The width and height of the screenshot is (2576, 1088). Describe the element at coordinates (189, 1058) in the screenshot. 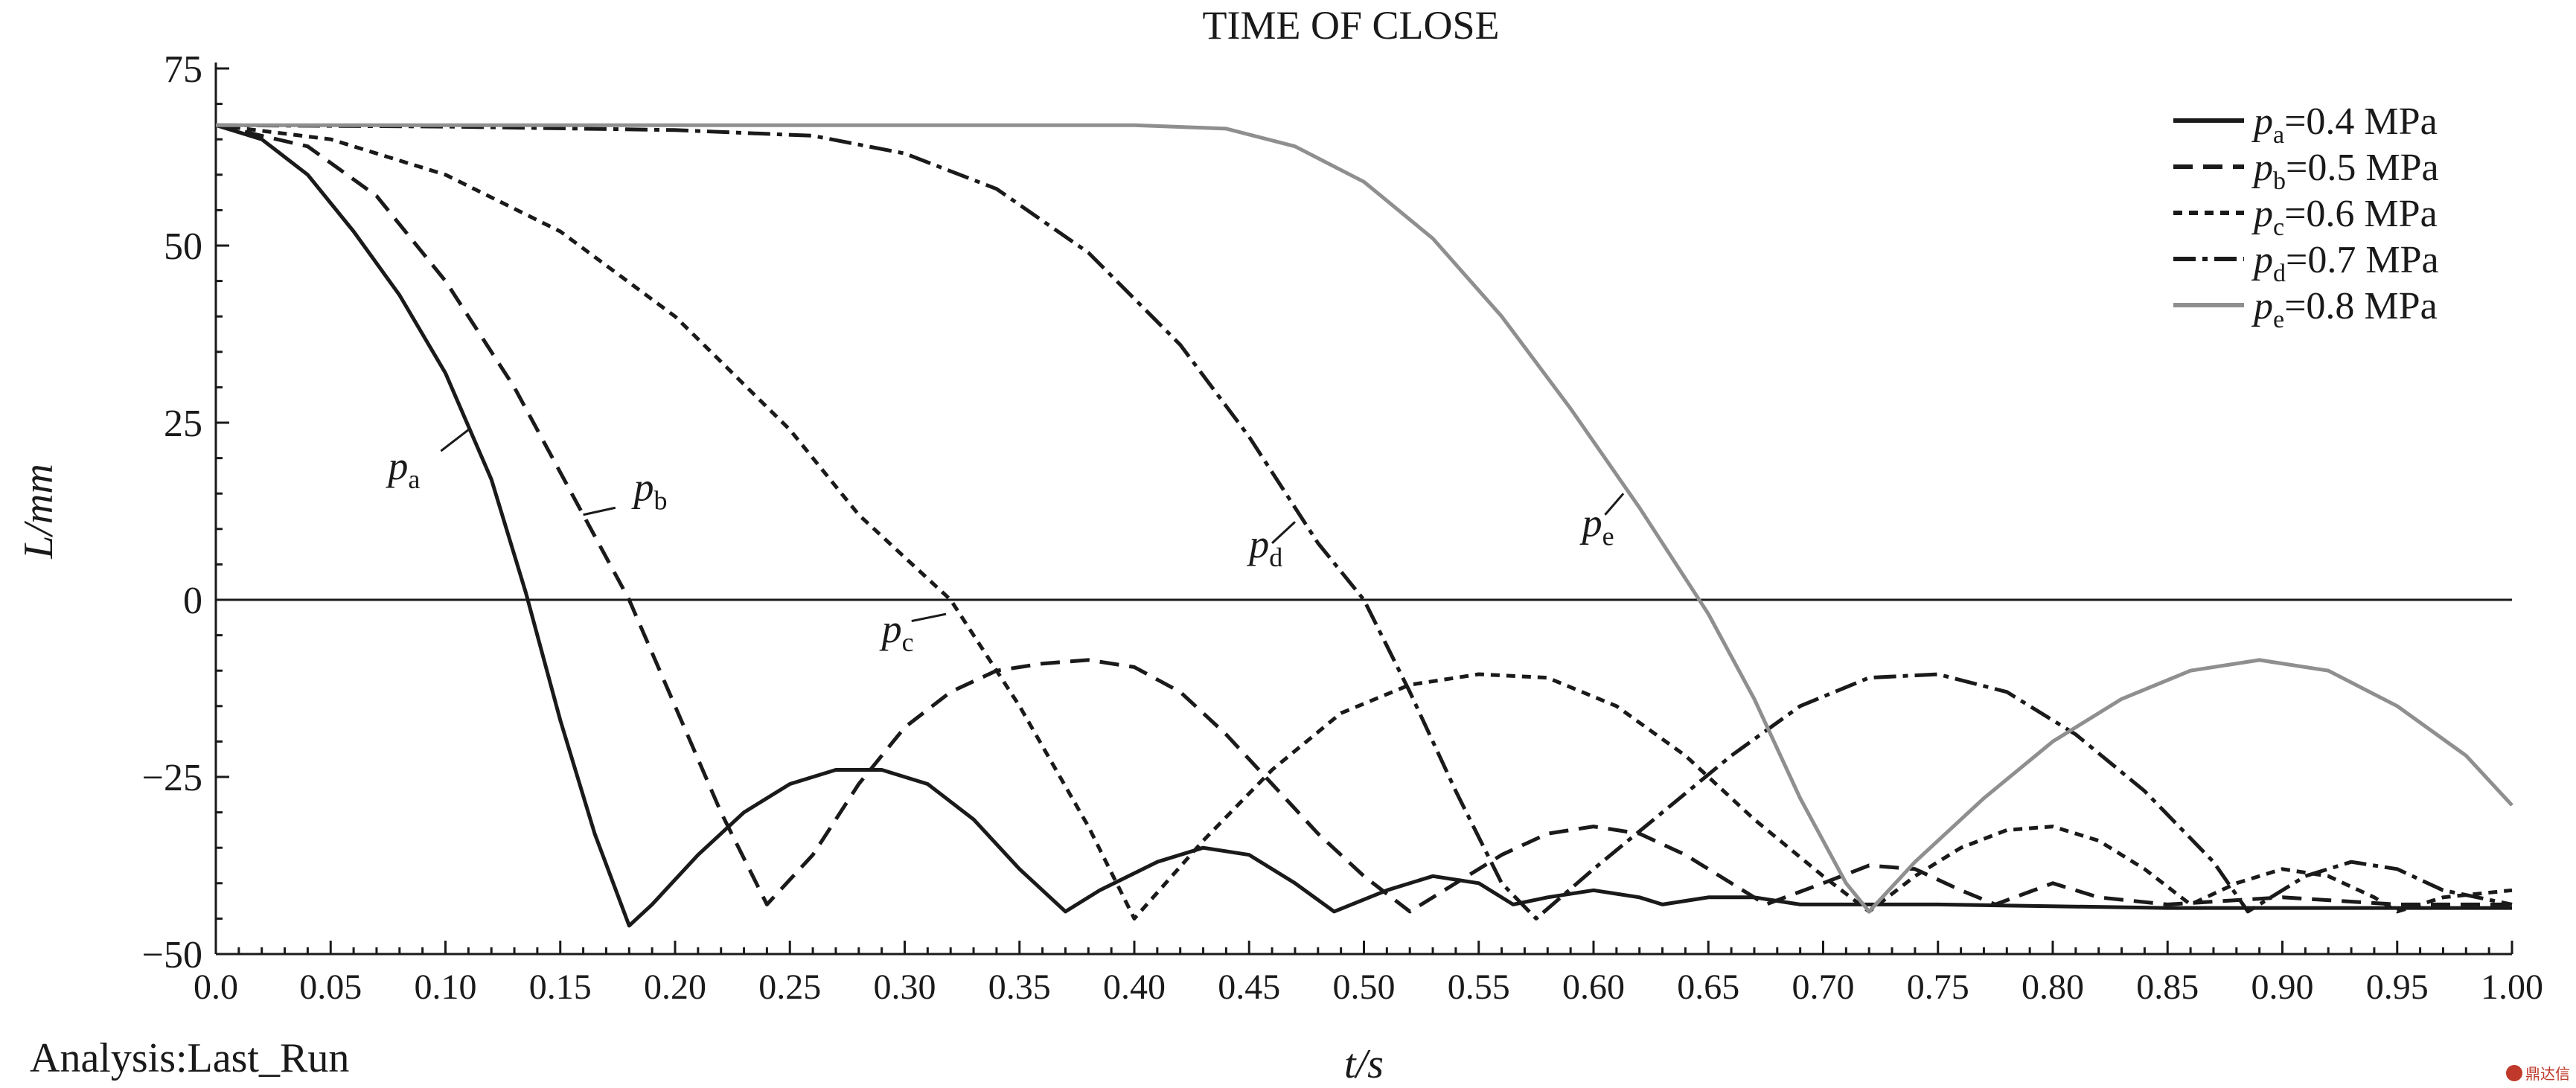

I see `analysis-label: Analysis:Last_Run` at that location.